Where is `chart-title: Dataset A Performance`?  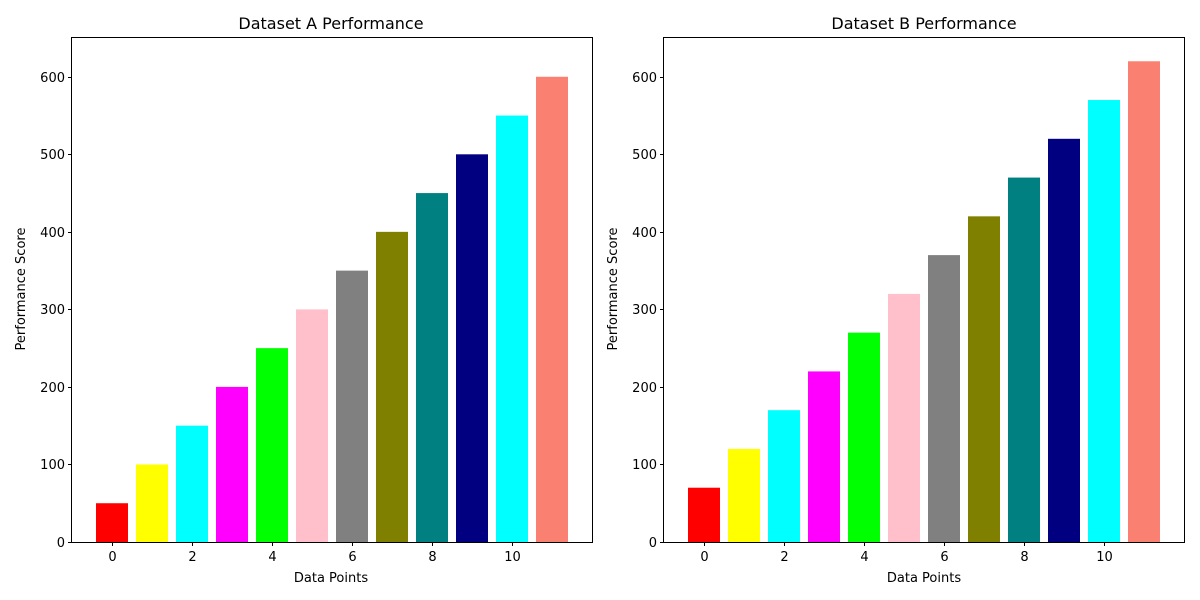
chart-title: Dataset A Performance is located at coordinates (330, 23).